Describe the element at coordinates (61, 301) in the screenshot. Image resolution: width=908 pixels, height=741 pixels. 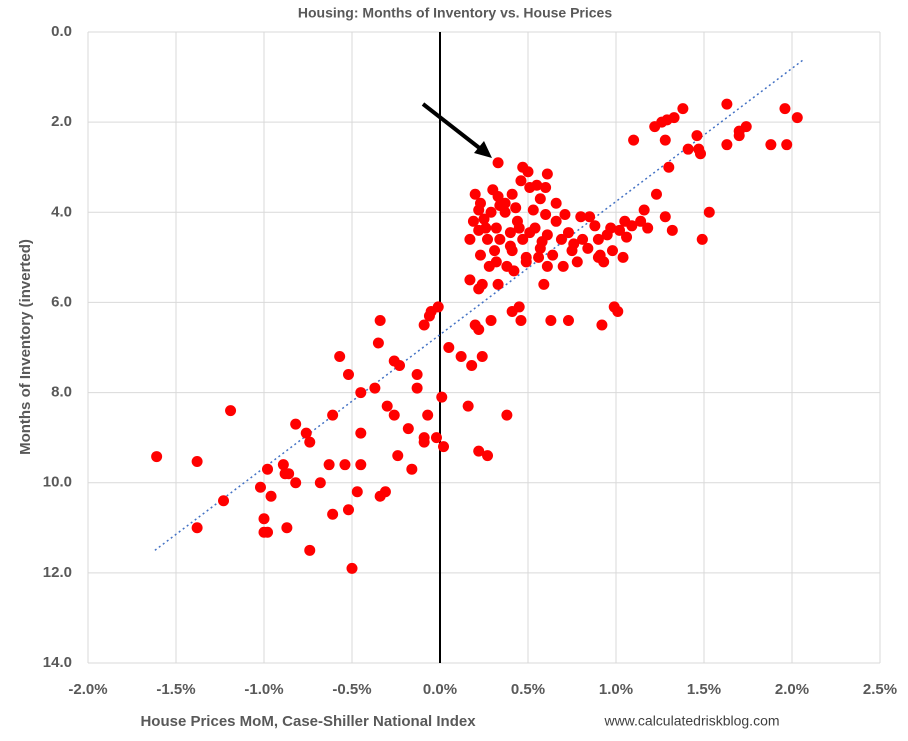
I see `y-tick-label: 6.0` at that location.